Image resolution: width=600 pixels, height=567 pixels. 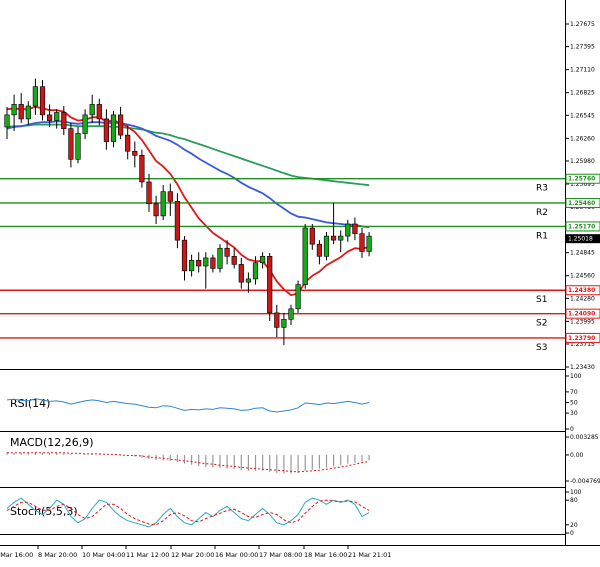 What do you see at coordinates (574, 413) in the screenshot?
I see `rsi-tick-label: 30` at bounding box center [574, 413].